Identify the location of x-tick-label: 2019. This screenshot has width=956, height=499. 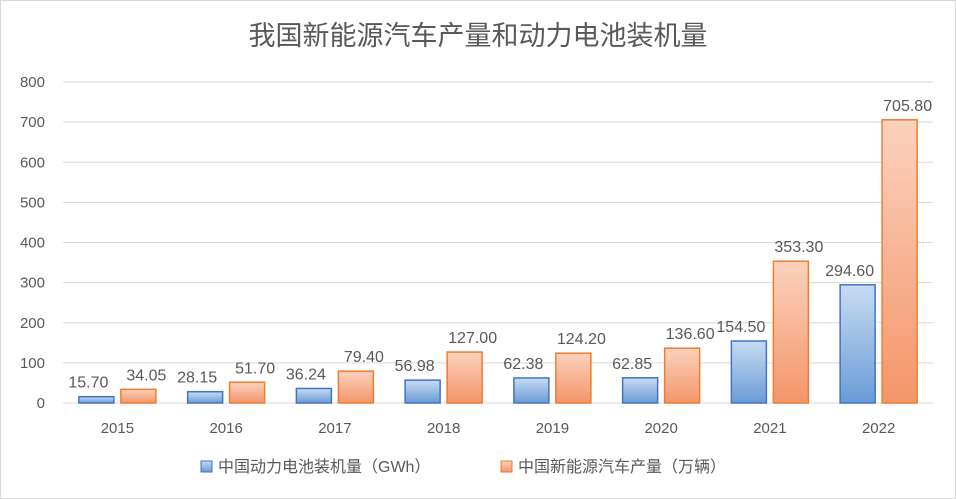
(552, 428).